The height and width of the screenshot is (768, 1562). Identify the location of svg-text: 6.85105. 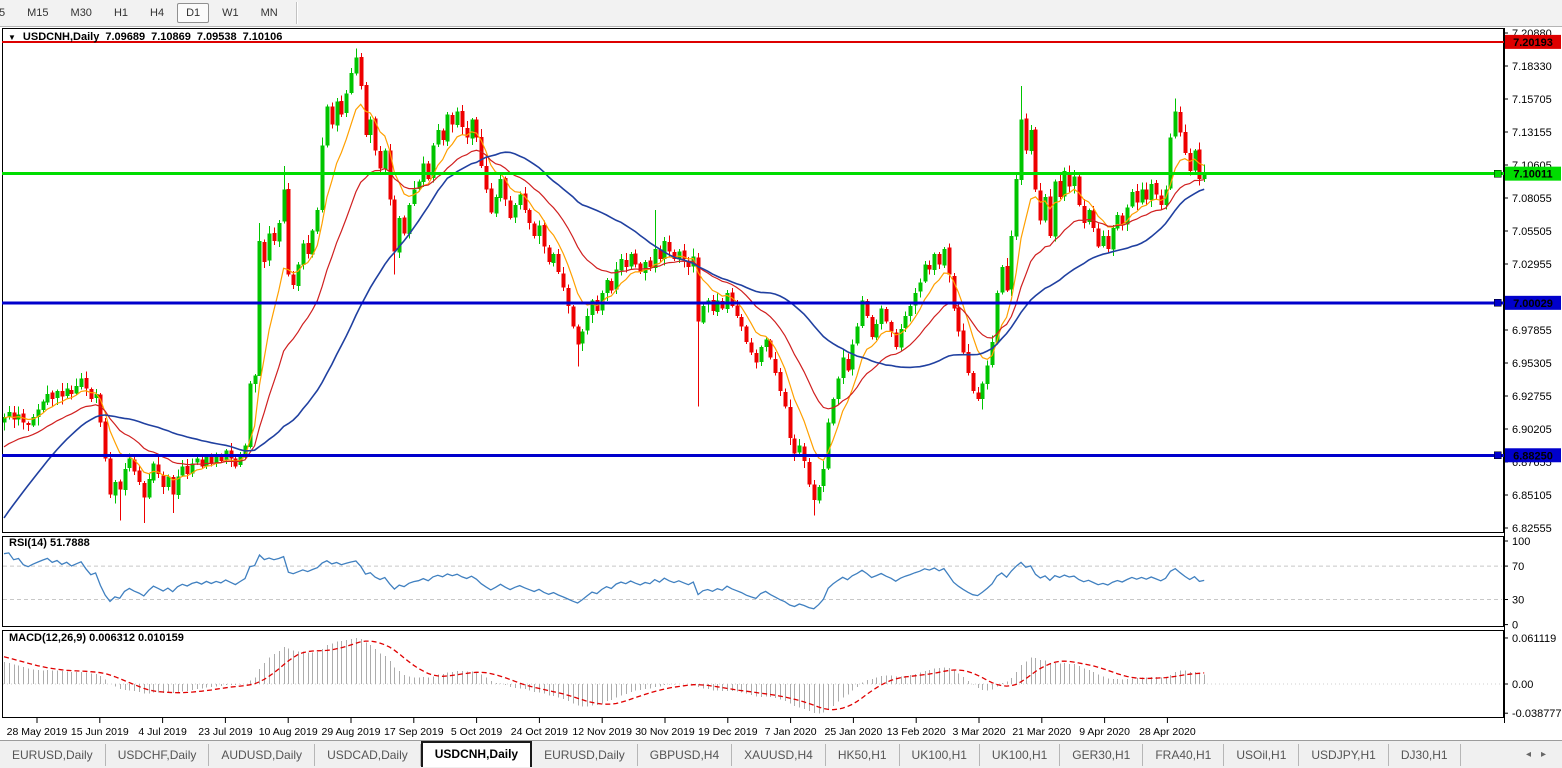
(1532, 496).